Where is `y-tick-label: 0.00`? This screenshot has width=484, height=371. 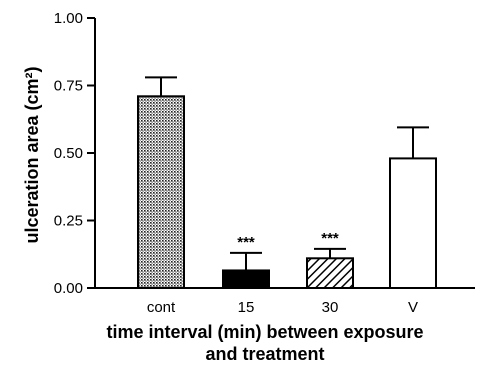
y-tick-label: 0.00 is located at coordinates (68, 288).